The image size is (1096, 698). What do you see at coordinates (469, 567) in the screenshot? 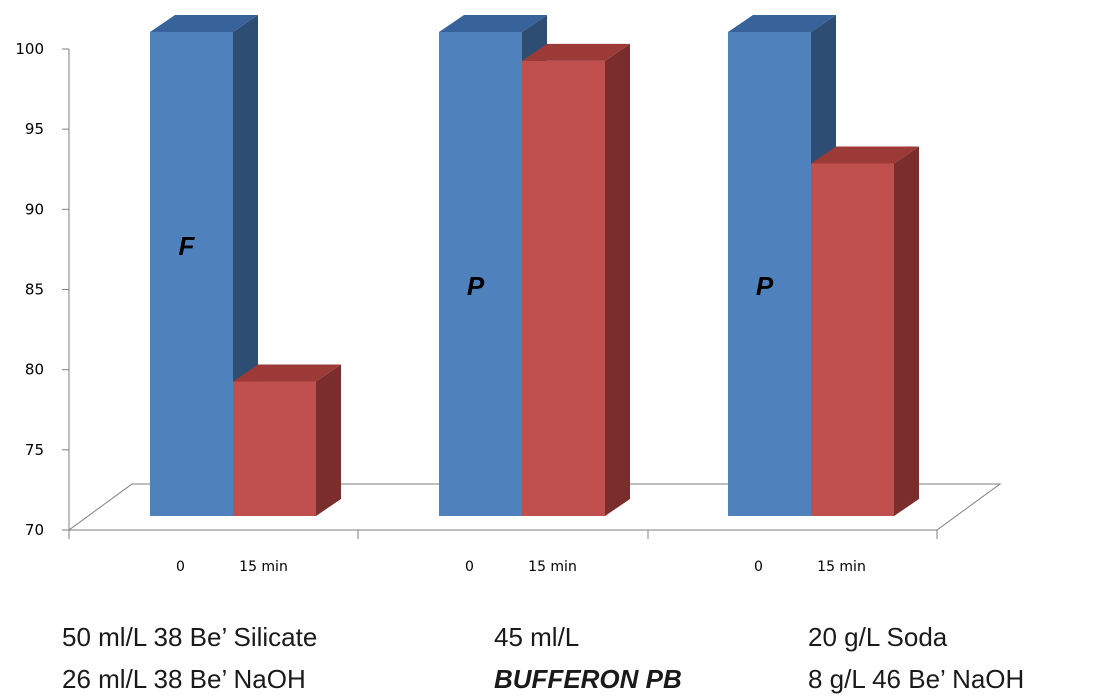
I see `x-tick-label-g2-0: 0` at bounding box center [469, 567].